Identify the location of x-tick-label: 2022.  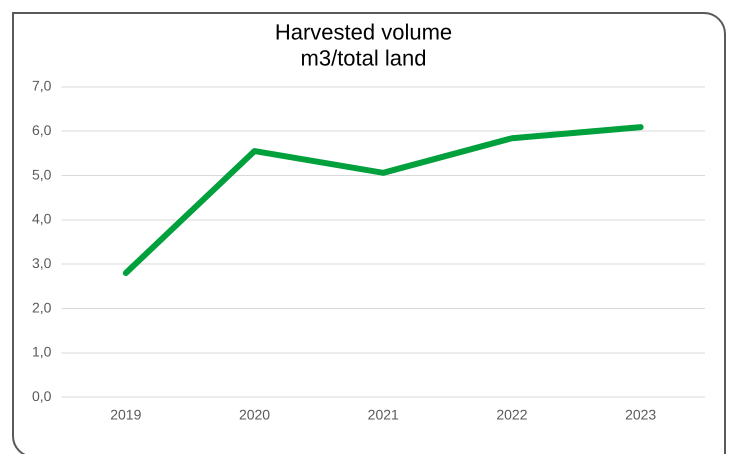
(512, 414).